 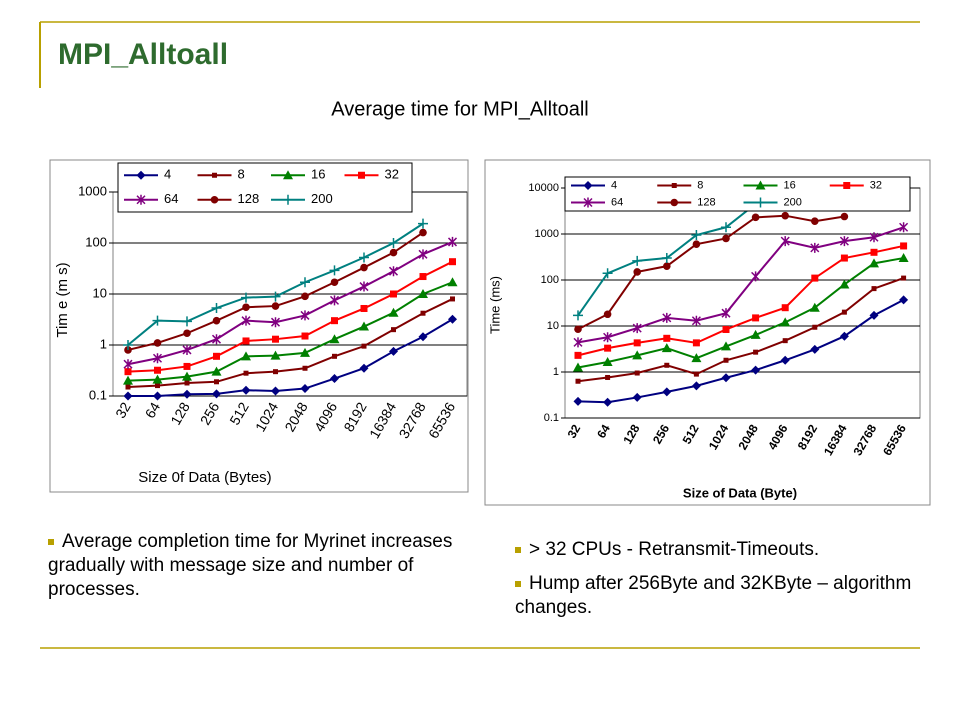 I want to click on y-tick-label: 100, so click(x=96, y=241).